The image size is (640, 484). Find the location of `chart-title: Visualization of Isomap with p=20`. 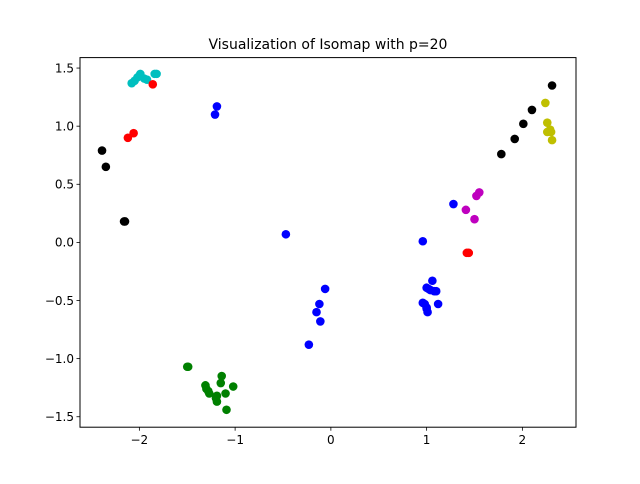

chart-title: Visualization of Isomap with p=20 is located at coordinates (328, 45).